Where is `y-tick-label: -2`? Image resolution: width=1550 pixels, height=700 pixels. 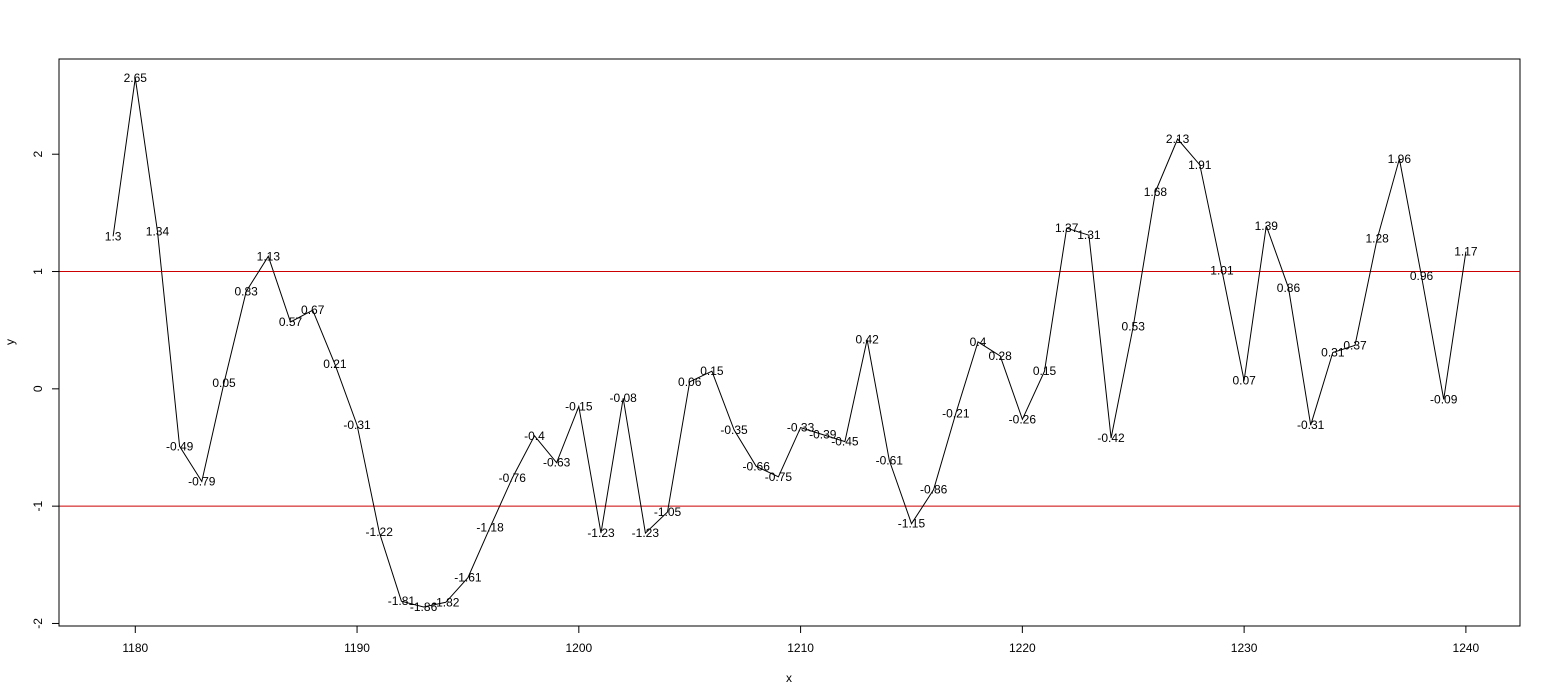
y-tick-label: -2 is located at coordinates (38, 623).